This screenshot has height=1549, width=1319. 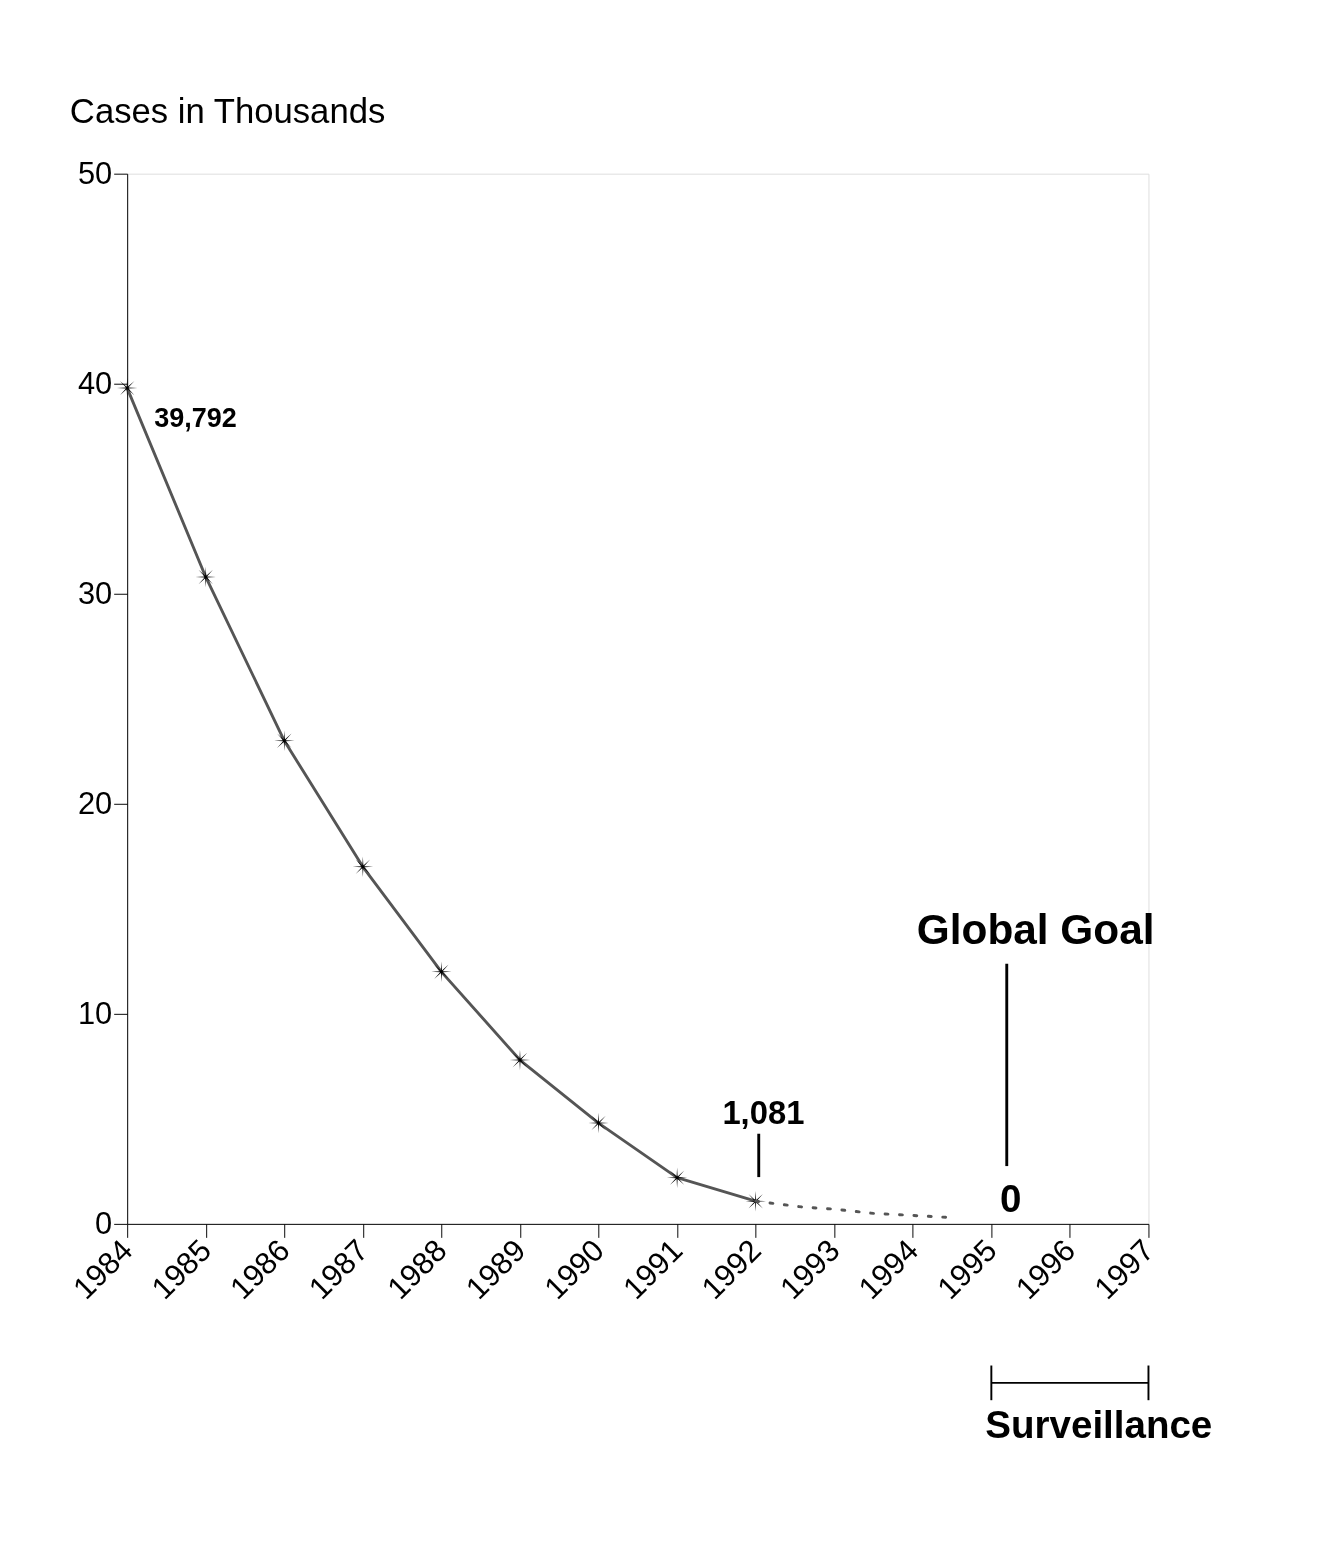 I want to click on annotation: 0, so click(x=1010, y=1199).